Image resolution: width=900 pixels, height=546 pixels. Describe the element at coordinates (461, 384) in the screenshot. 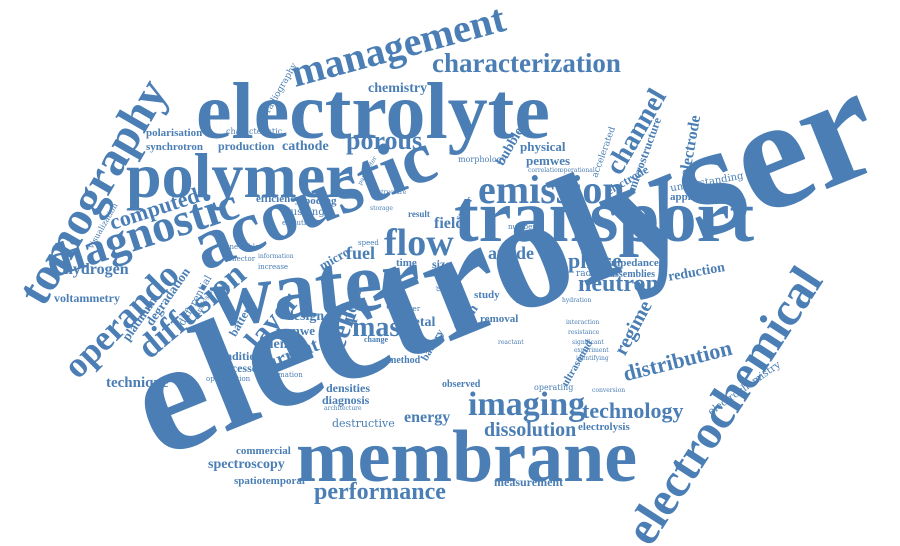

I see `word-observed: observed` at that location.